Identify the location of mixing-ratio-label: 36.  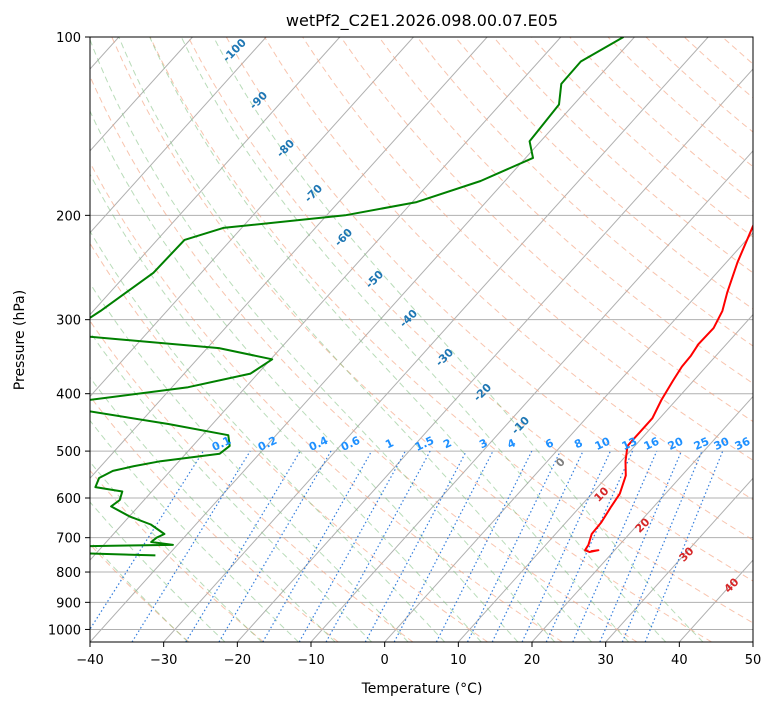
(743, 444).